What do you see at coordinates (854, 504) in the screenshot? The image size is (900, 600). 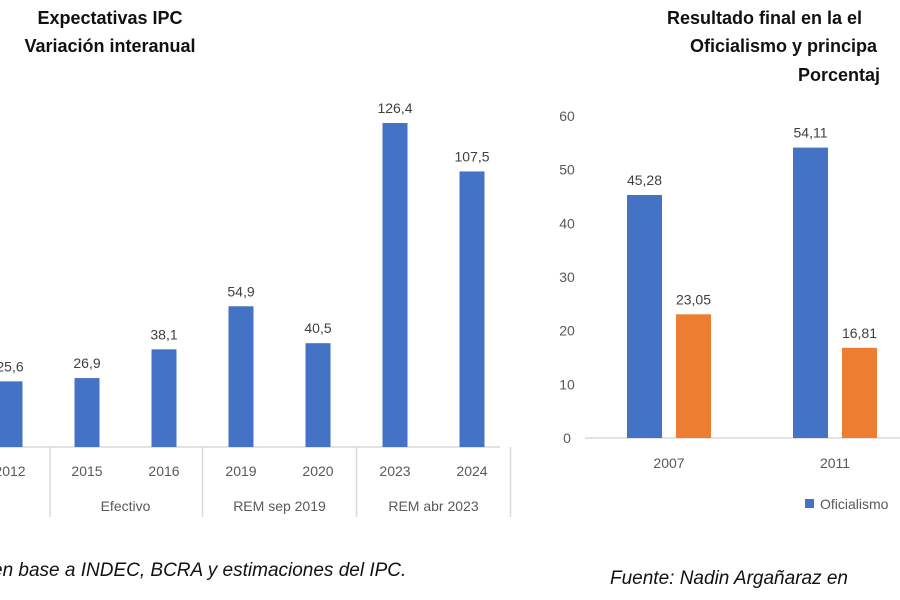 I see `legend-label-oficialismo: Oficialismo` at bounding box center [854, 504].